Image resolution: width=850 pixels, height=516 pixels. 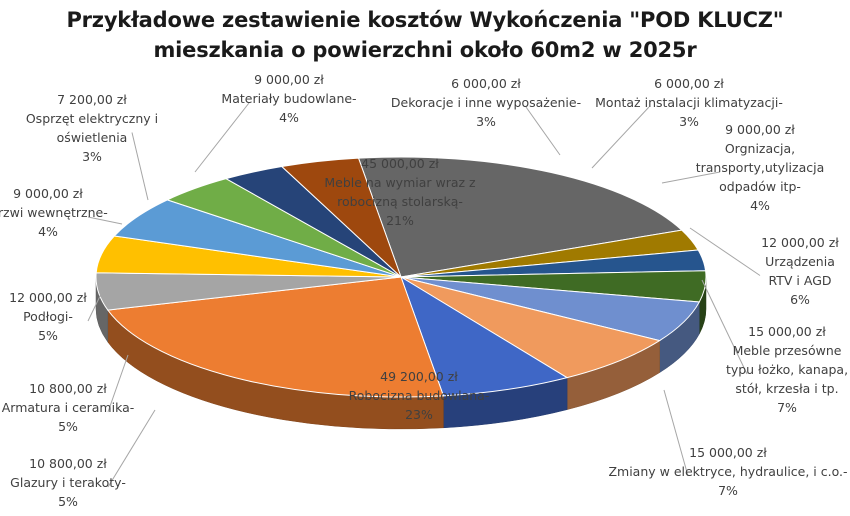 I want to click on slice-label-13-line-0: 9 000,00 zł, so click(x=289, y=79).